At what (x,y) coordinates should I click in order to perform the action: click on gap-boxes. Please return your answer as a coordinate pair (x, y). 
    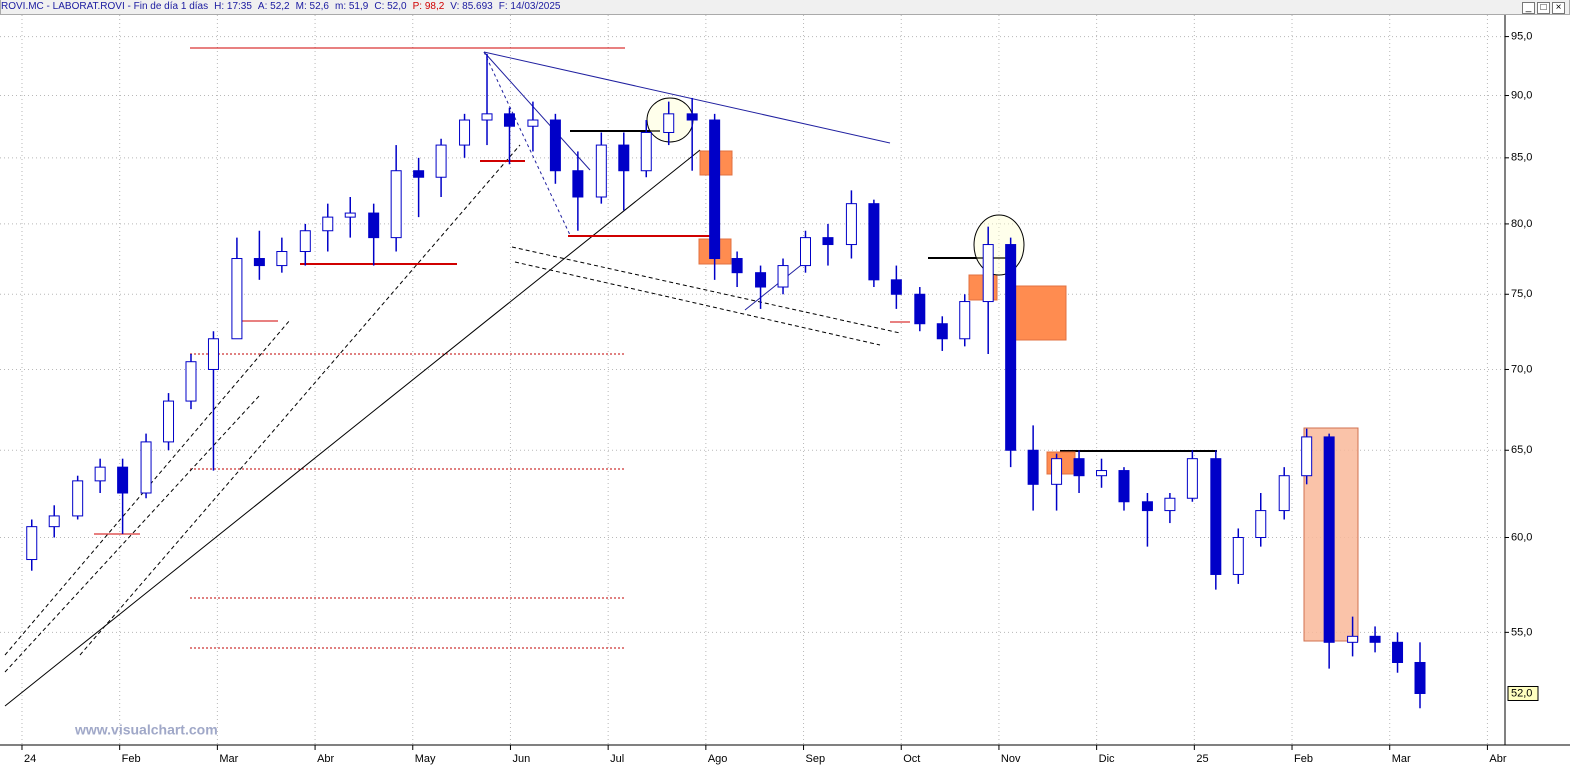
    Looking at the image, I should click on (887, 312).